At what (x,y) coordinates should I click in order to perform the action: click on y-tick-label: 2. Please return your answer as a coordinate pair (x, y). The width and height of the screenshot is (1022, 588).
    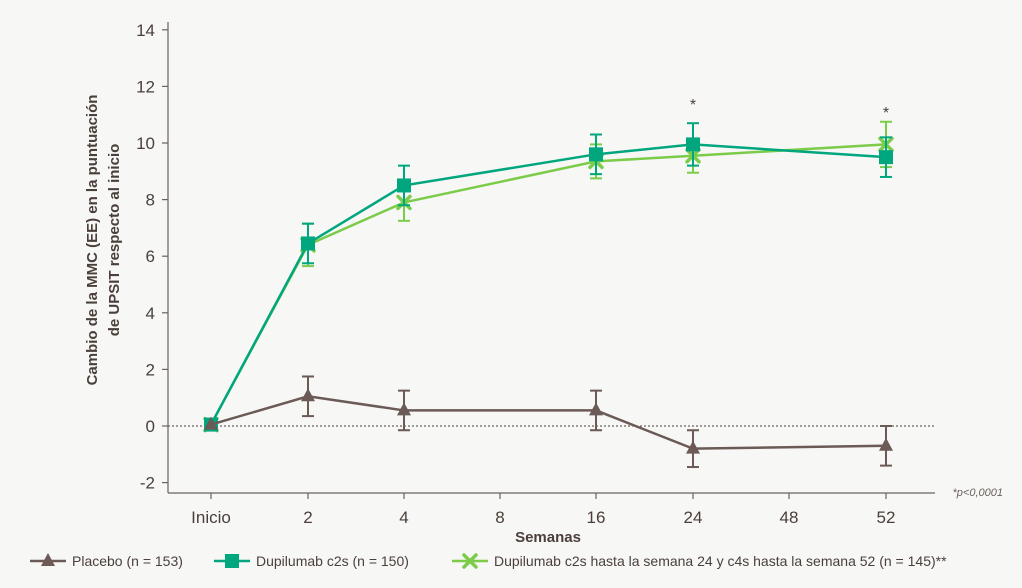
    Looking at the image, I should click on (150, 369).